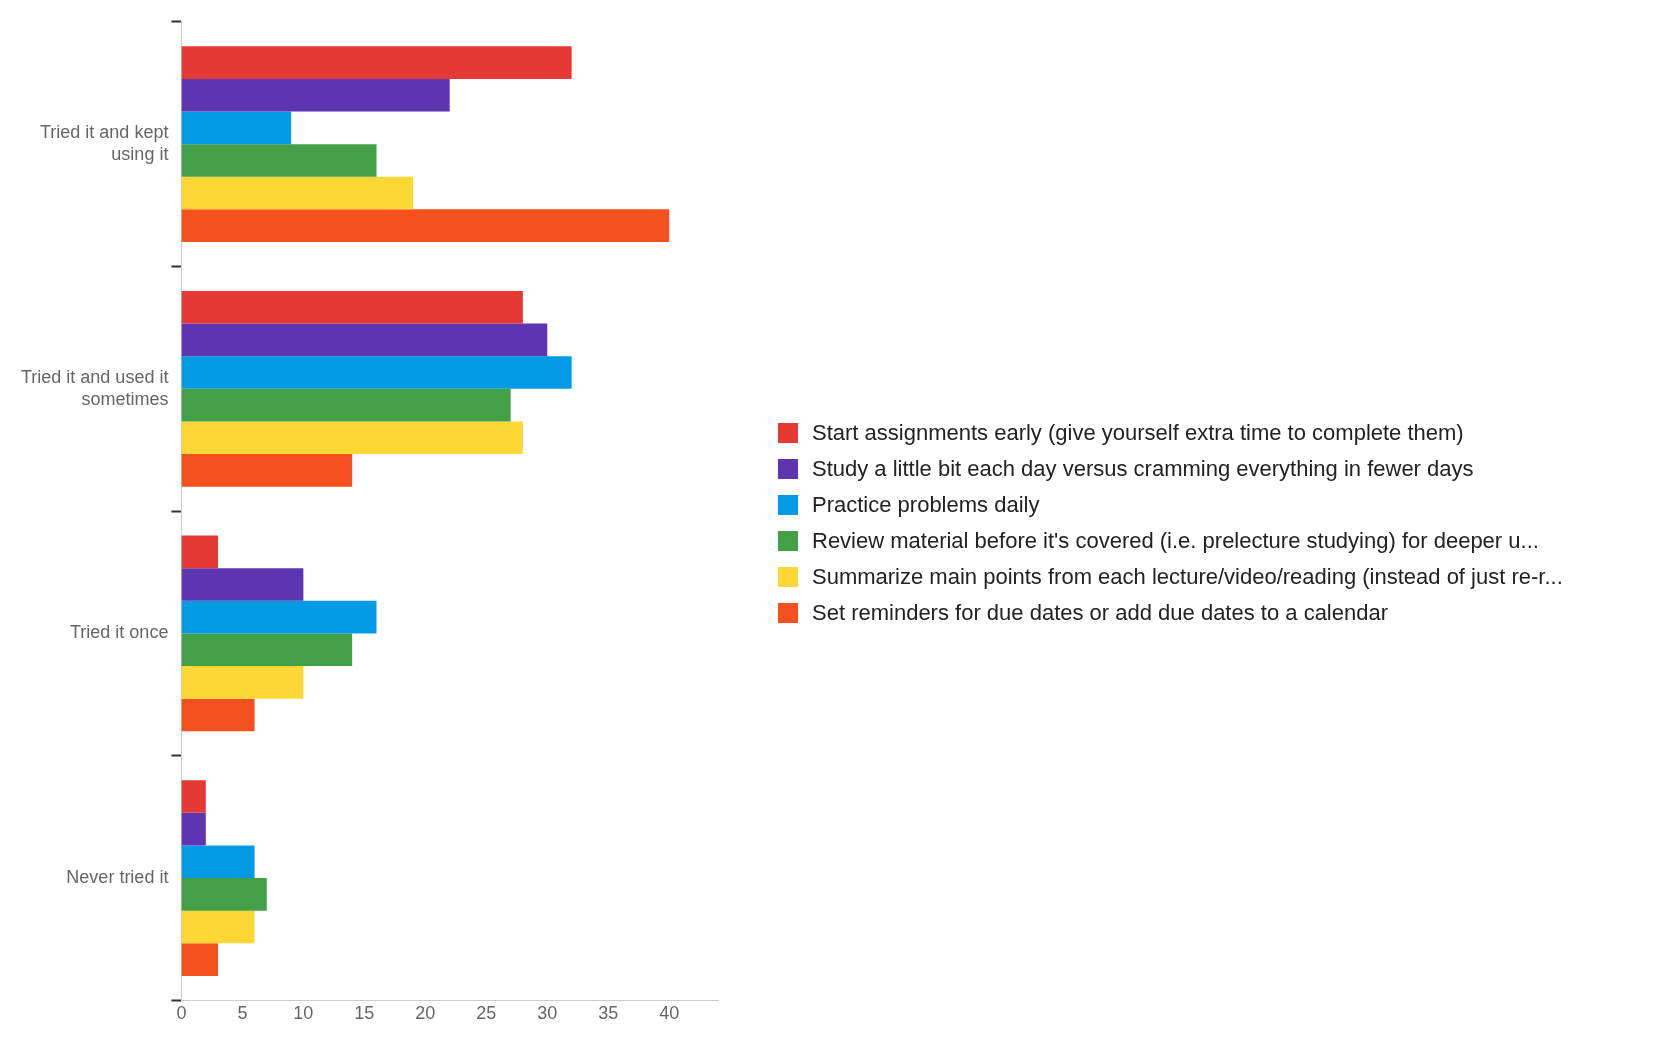 The width and height of the screenshot is (1672, 1051). I want to click on y-tick-label: Tried it and kept using it, so click(104, 143).